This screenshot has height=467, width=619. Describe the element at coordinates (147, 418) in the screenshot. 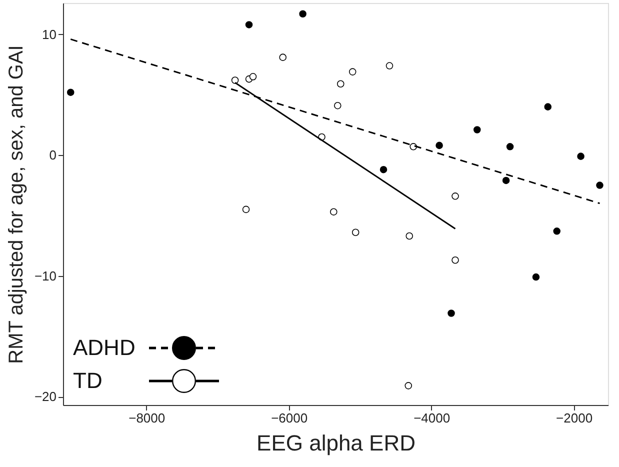

I see `x-tick-label: −8000` at that location.